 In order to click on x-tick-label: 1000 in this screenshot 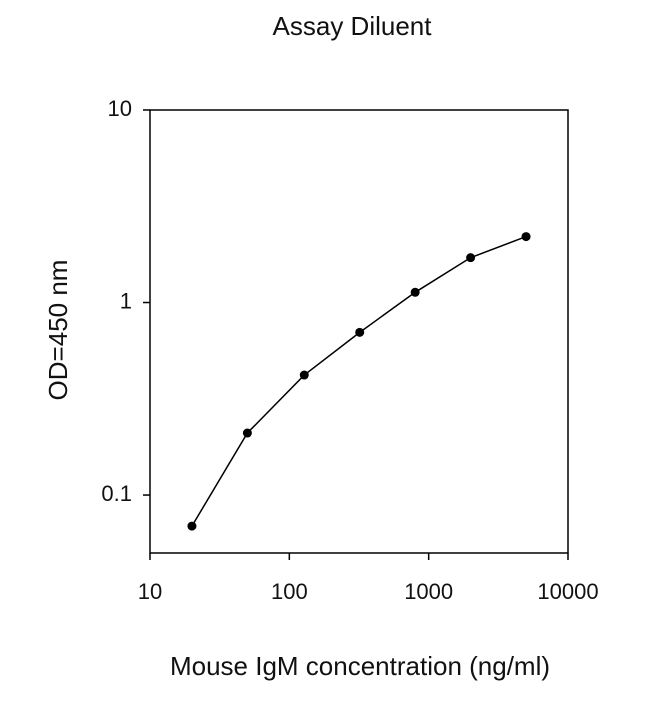, I will do `click(428, 591)`.